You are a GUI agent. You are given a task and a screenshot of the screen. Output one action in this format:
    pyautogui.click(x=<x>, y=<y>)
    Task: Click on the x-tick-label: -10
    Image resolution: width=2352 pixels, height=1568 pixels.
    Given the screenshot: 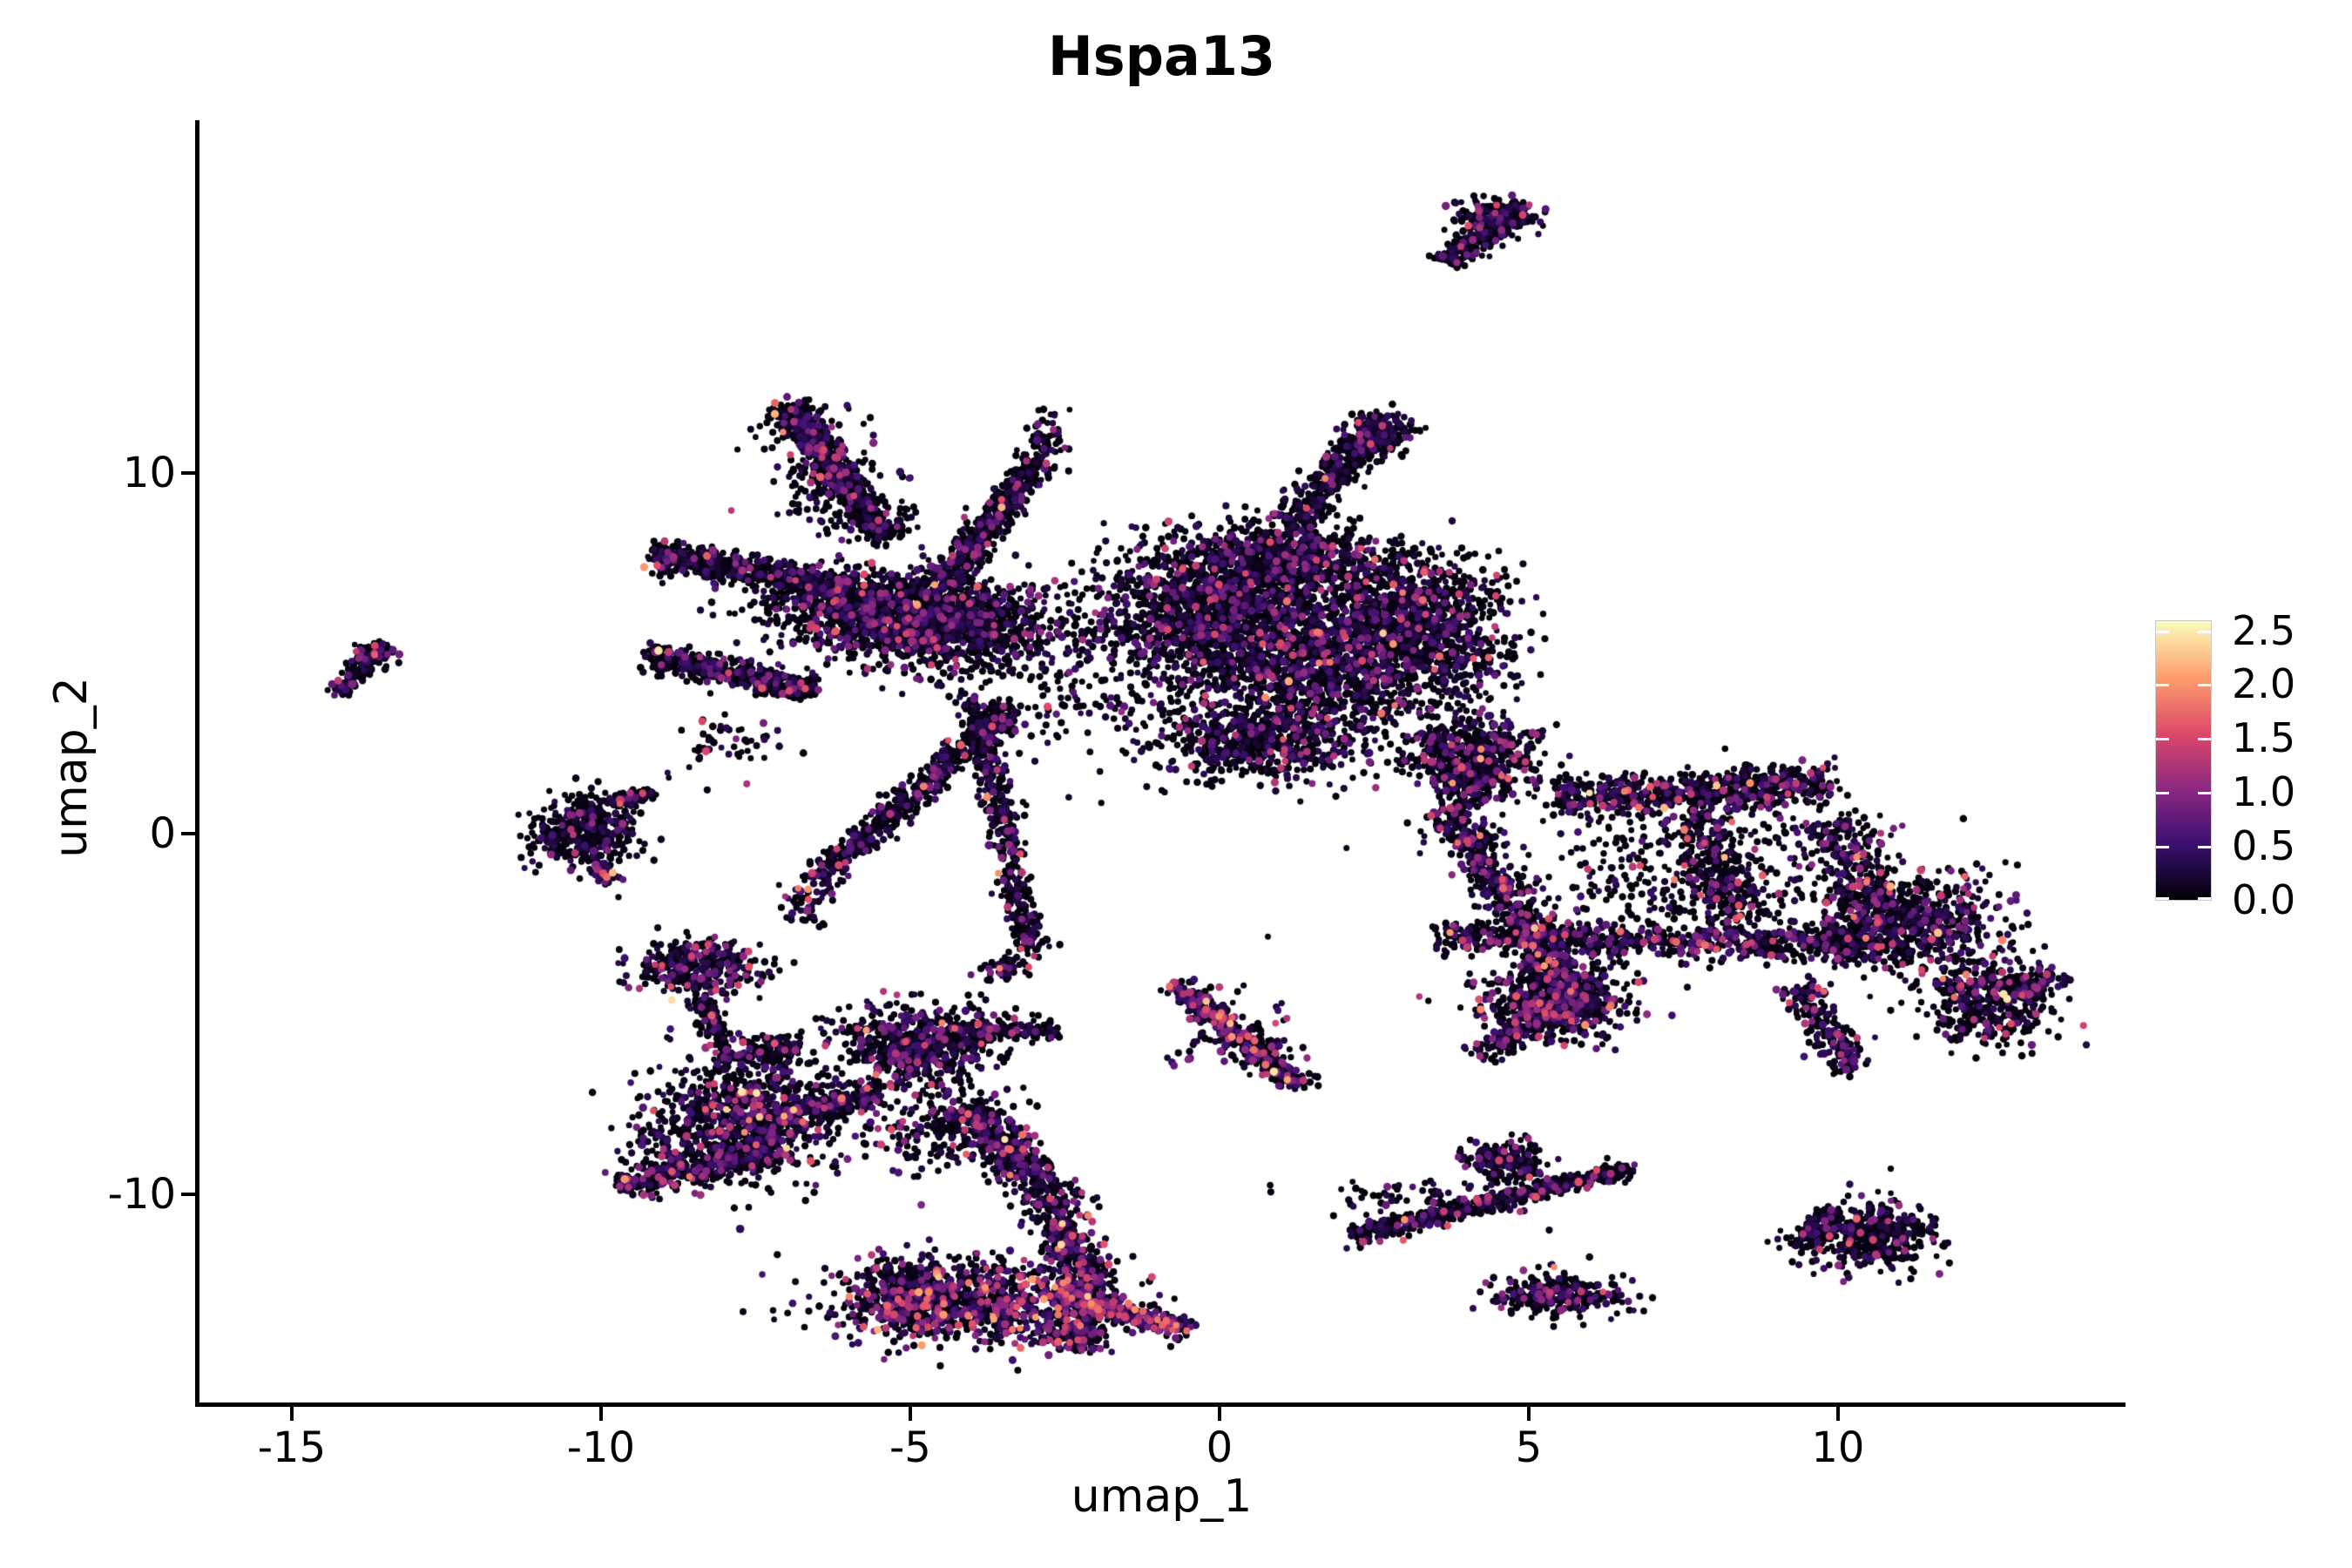 What is the action you would take?
    pyautogui.click(x=601, y=1447)
    